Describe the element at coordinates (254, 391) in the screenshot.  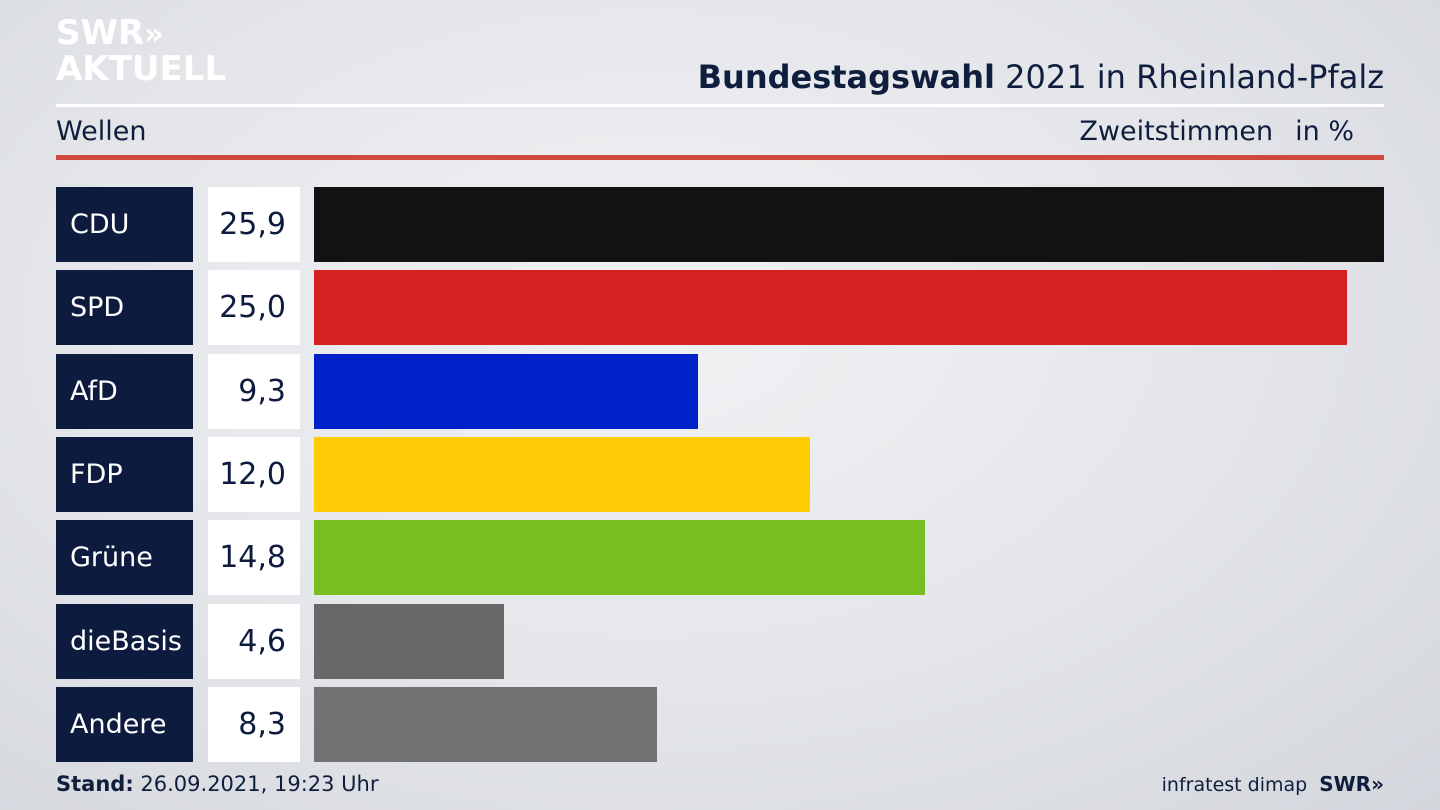
I see `value-label: 9,3` at that location.